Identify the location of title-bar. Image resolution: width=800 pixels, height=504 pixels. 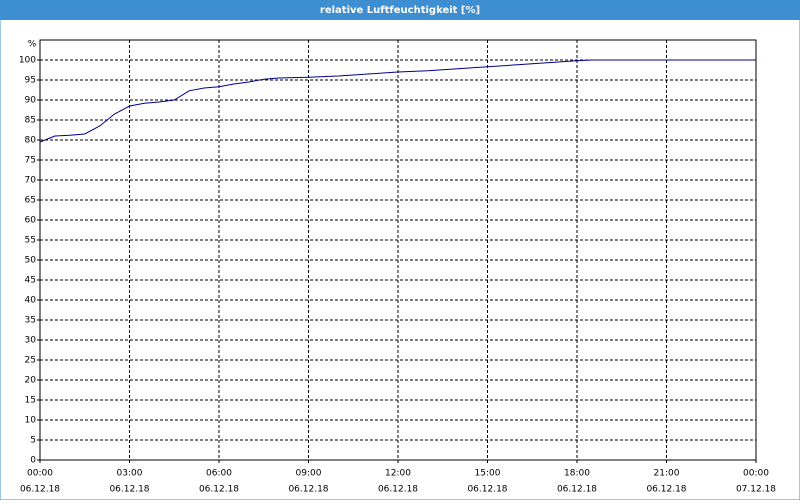
(400, 10).